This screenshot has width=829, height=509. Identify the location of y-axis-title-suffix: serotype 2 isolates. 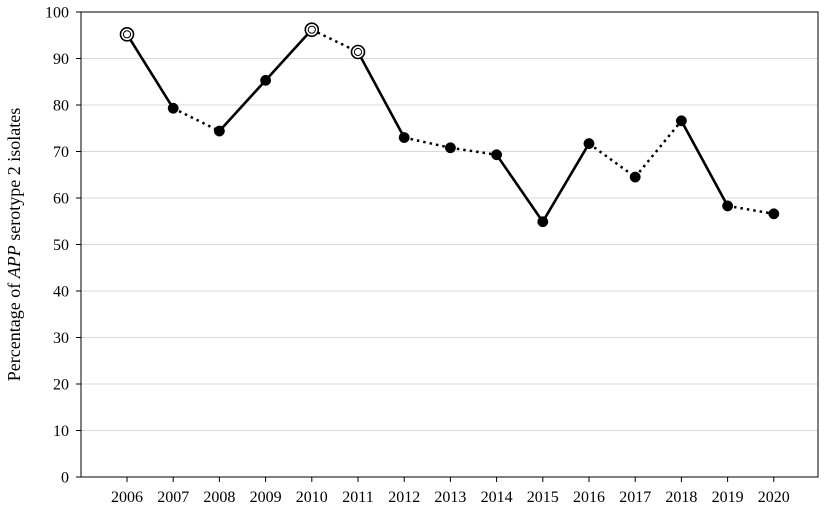
(14, 176).